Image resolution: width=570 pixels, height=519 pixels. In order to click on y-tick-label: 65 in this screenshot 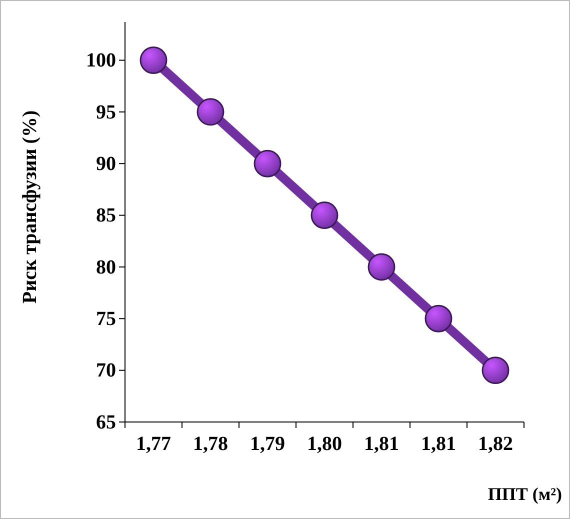, I will do `click(106, 422)`.